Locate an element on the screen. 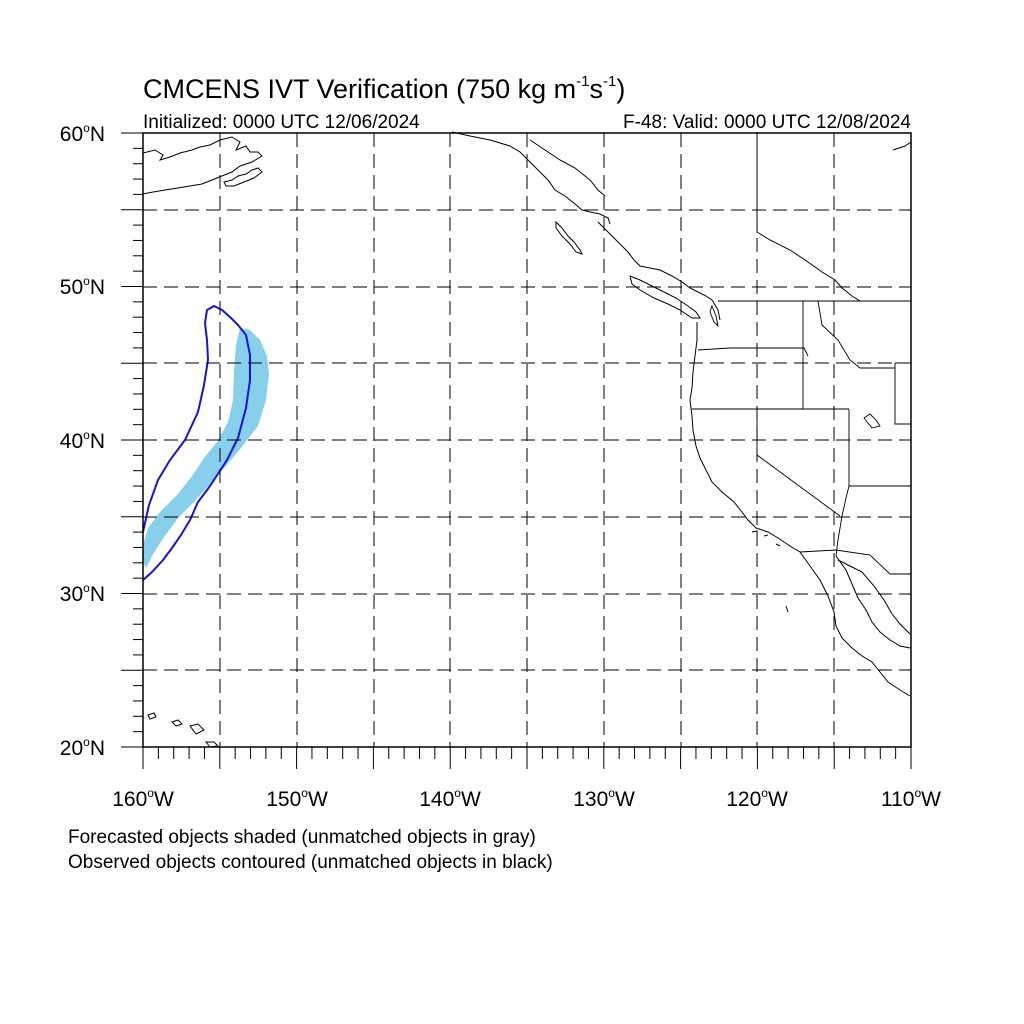 Image resolution: width=1024 pixels, height=1024 pixels. lon-label-130: 130oW is located at coordinates (604, 798).